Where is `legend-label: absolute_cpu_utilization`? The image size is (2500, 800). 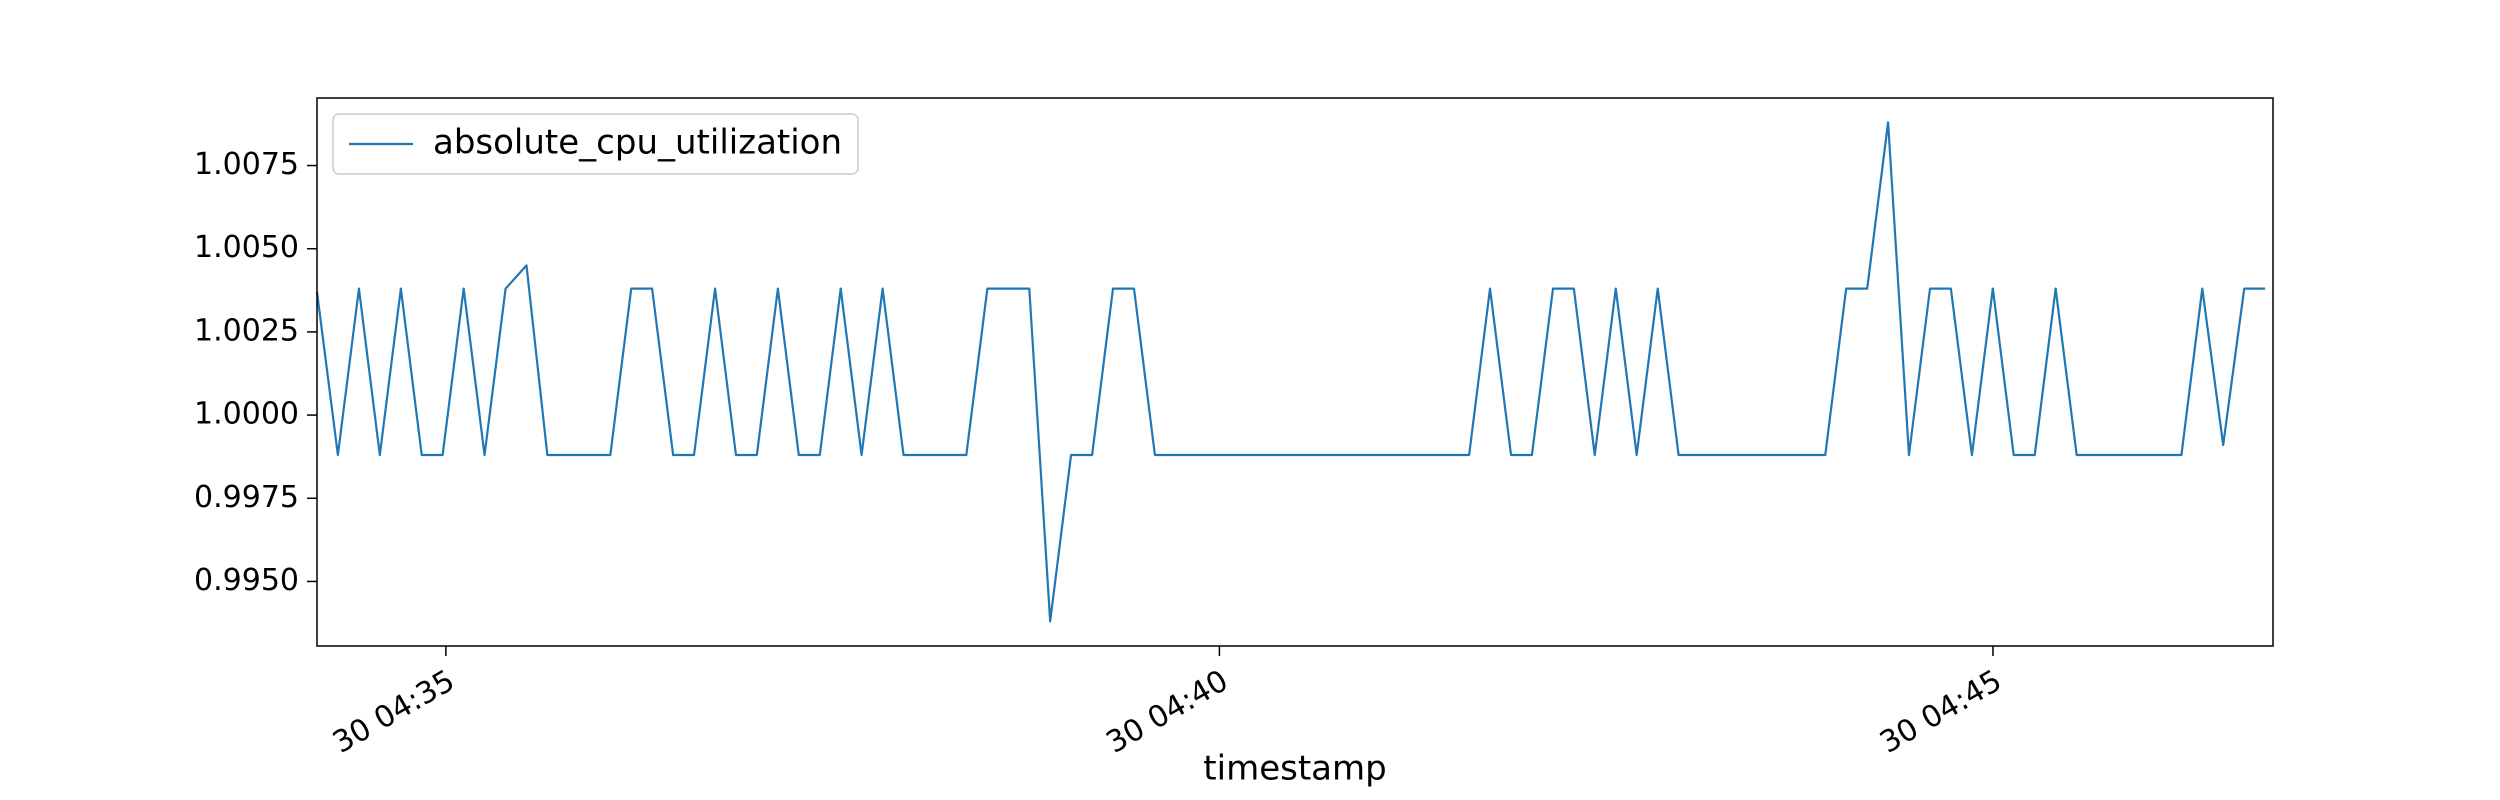 legend-label: absolute_cpu_utilization is located at coordinates (637, 143).